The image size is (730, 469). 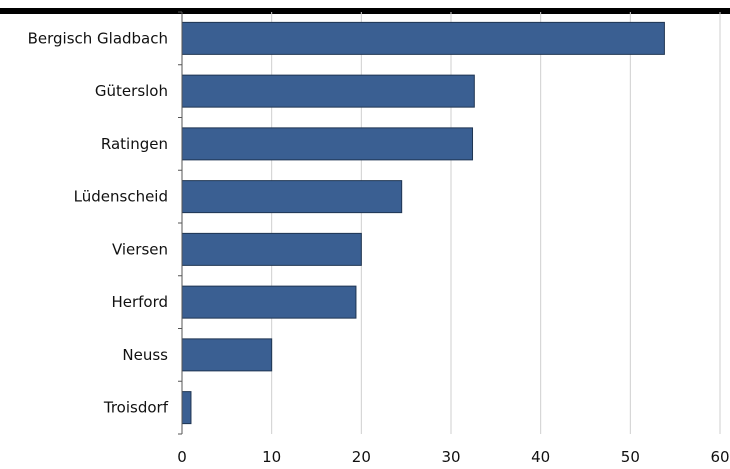 I want to click on category-label: Bergisch Gladbach, so click(x=98, y=38).